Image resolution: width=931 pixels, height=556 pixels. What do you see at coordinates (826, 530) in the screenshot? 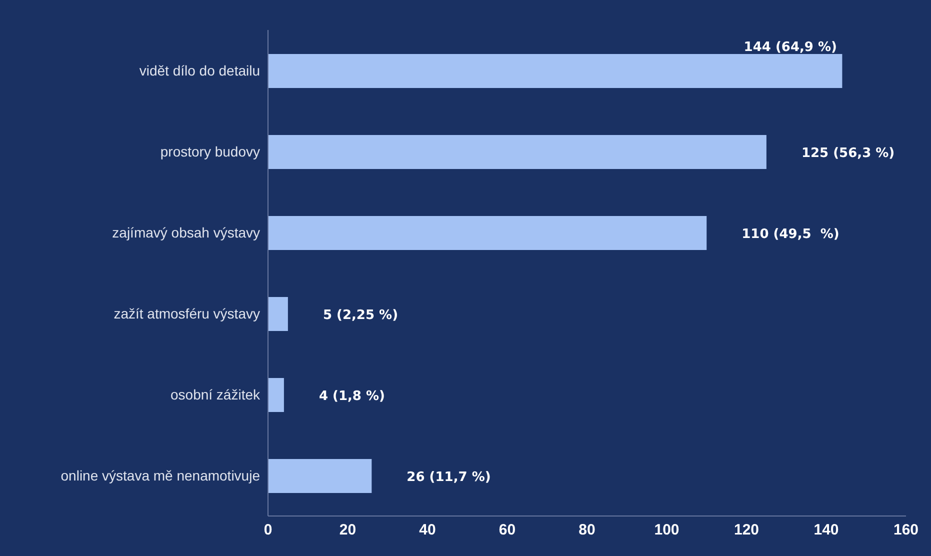
I see `x-tick-label: 140` at bounding box center [826, 530].